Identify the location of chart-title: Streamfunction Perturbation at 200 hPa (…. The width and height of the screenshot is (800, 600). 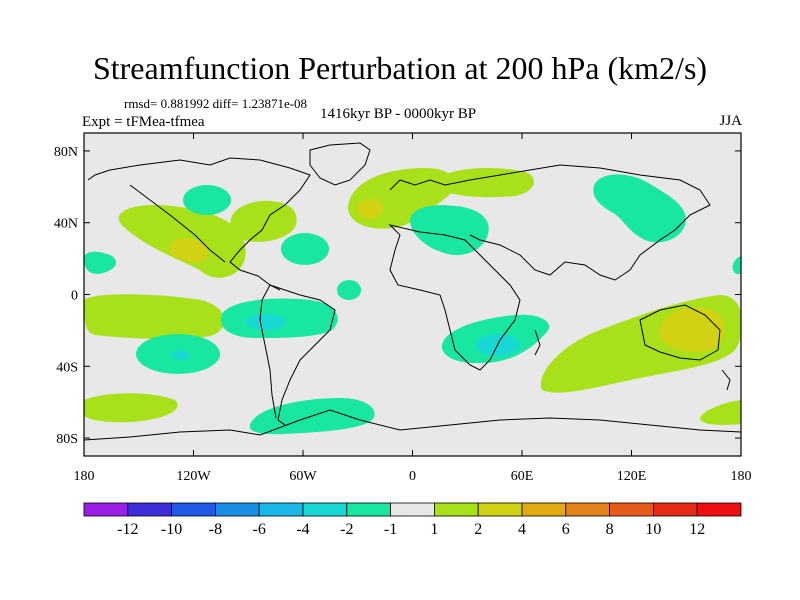
(400, 68).